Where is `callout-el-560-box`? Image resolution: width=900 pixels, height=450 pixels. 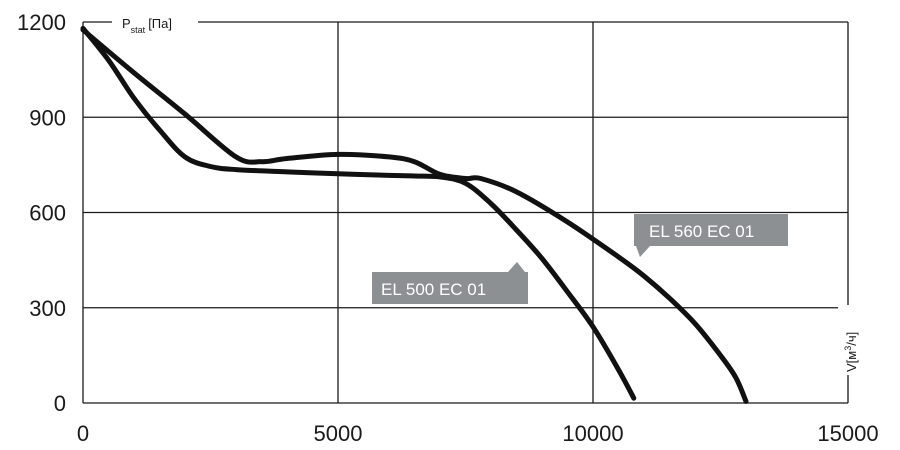
callout-el-560-box is located at coordinates (711, 235).